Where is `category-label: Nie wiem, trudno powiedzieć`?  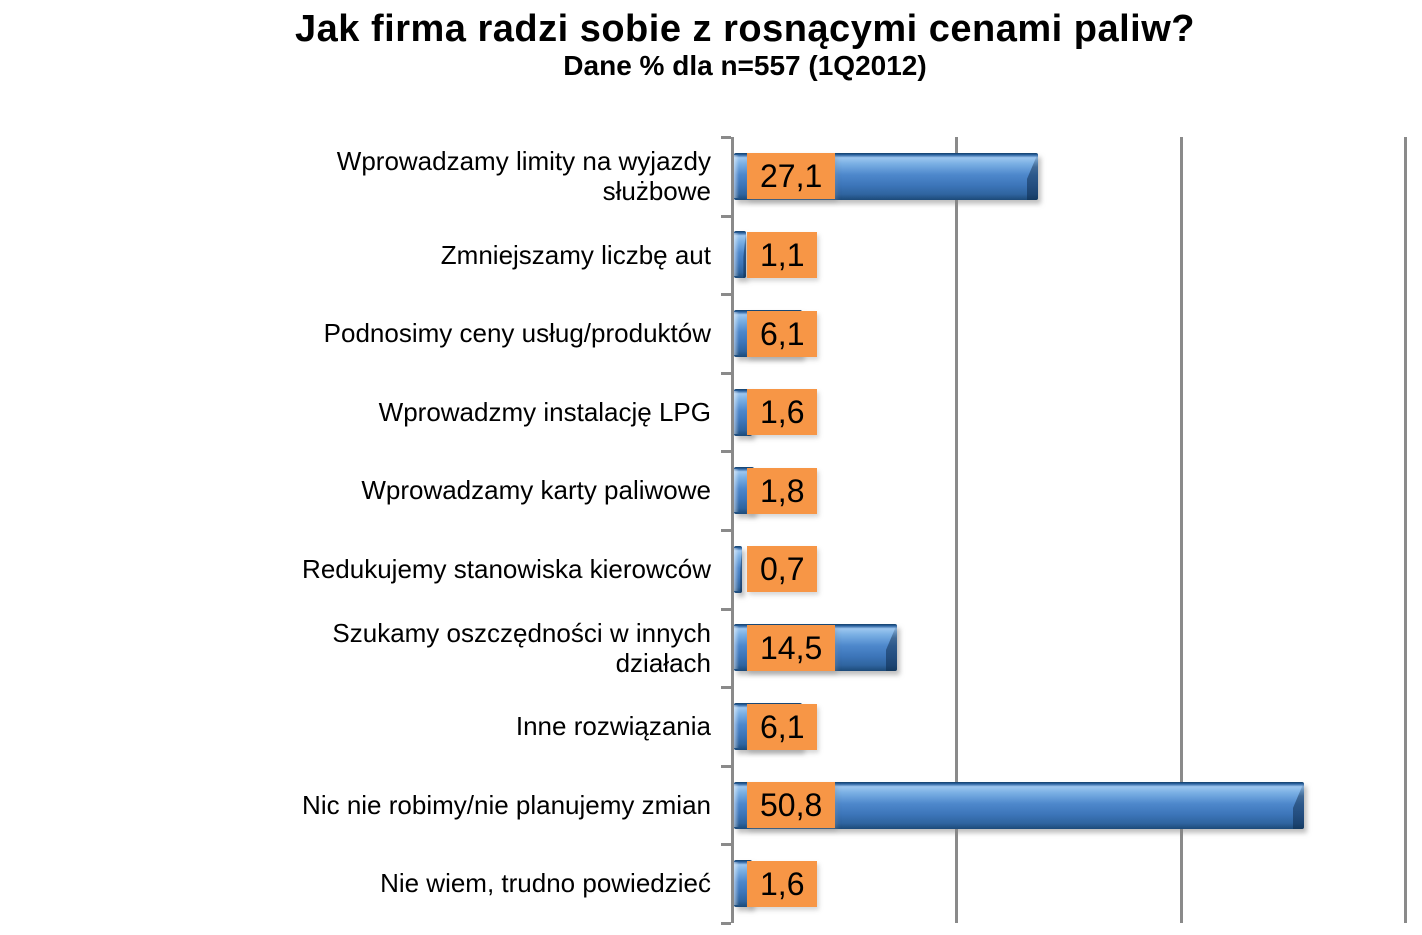 category-label: Nie wiem, trudno powiedzieć is located at coordinates (545, 882).